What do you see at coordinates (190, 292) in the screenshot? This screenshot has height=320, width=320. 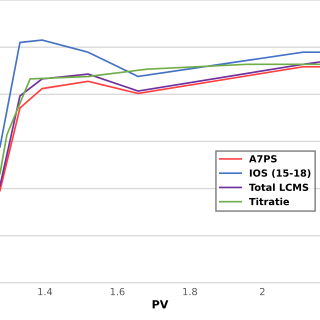 I see `x-tick-label: 1.8` at bounding box center [190, 292].